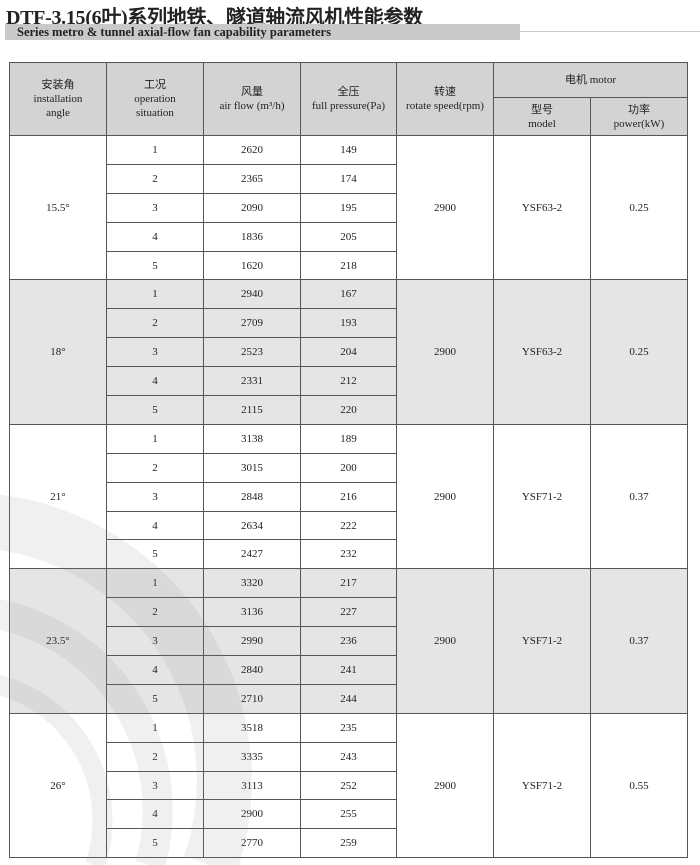 This screenshot has height=865, width=700. Describe the element at coordinates (348, 525) in the screenshot. I see `pressure-cell: 222` at that location.